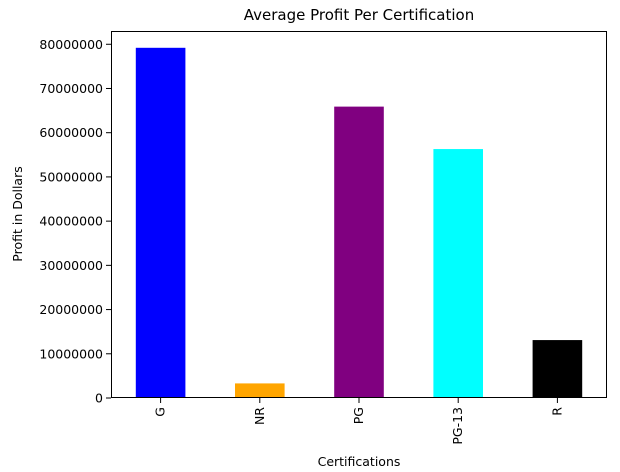 This screenshot has height=472, width=620. I want to click on y-tick-label: 20000000, so click(71, 309).